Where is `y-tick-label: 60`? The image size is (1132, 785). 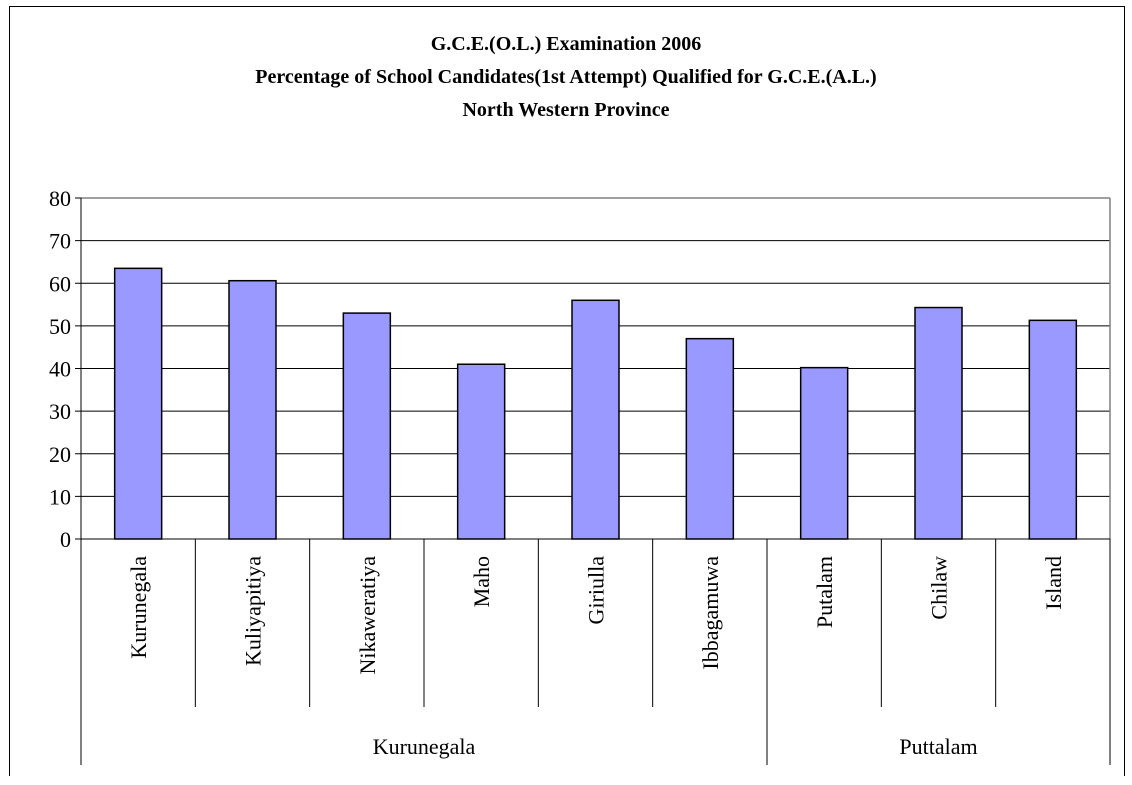
y-tick-label: 60 is located at coordinates (60, 283).